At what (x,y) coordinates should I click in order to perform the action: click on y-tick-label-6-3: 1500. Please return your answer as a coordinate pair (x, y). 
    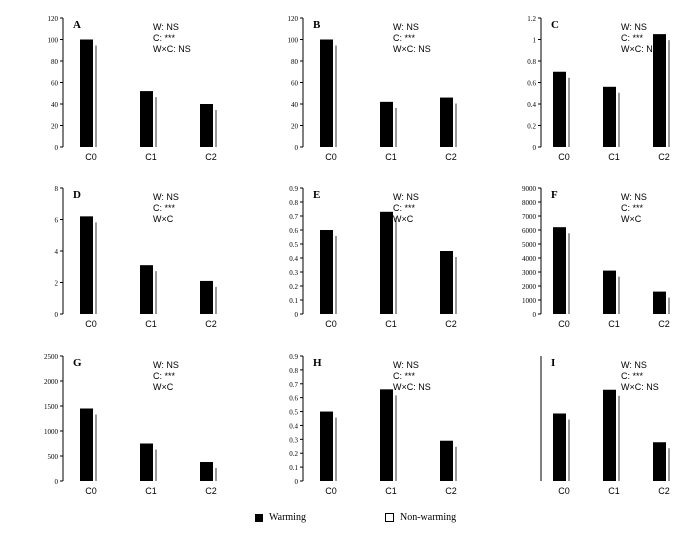
    Looking at the image, I should click on (51, 407).